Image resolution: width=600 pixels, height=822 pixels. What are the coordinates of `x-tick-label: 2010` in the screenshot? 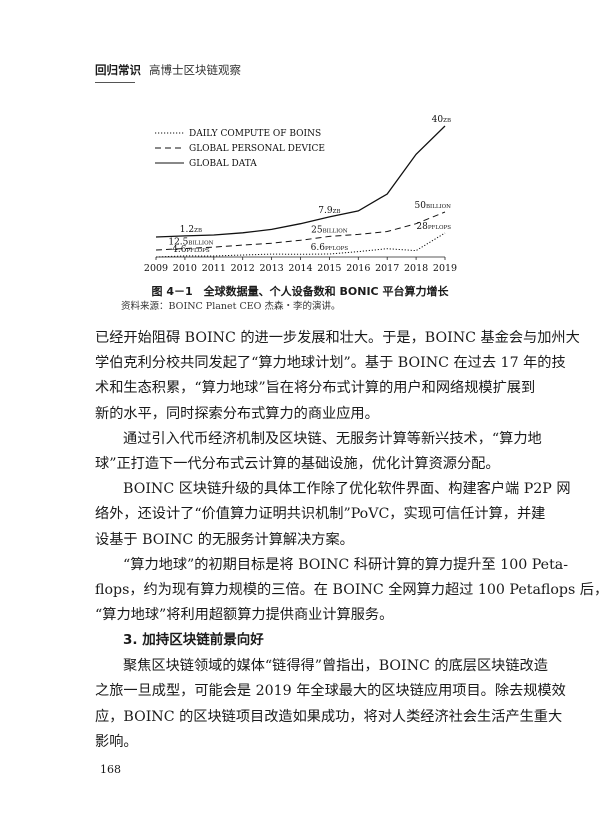 It's located at (185, 268).